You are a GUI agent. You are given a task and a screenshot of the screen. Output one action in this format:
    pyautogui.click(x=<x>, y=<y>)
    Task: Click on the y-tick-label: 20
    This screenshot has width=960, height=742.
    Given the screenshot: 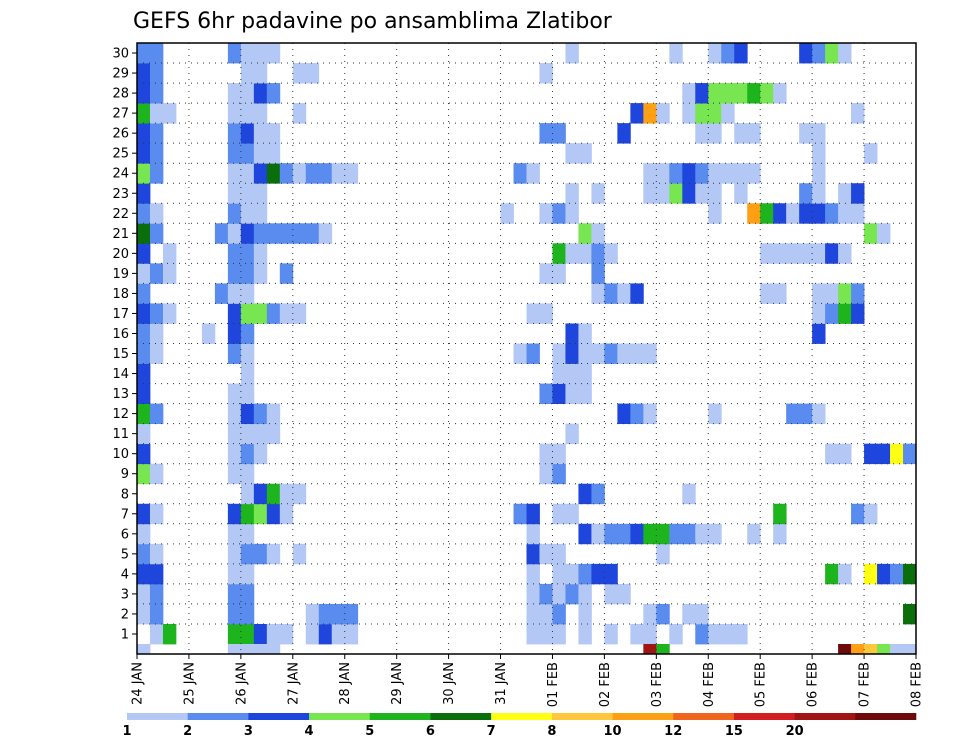 What is the action you would take?
    pyautogui.click(x=120, y=254)
    